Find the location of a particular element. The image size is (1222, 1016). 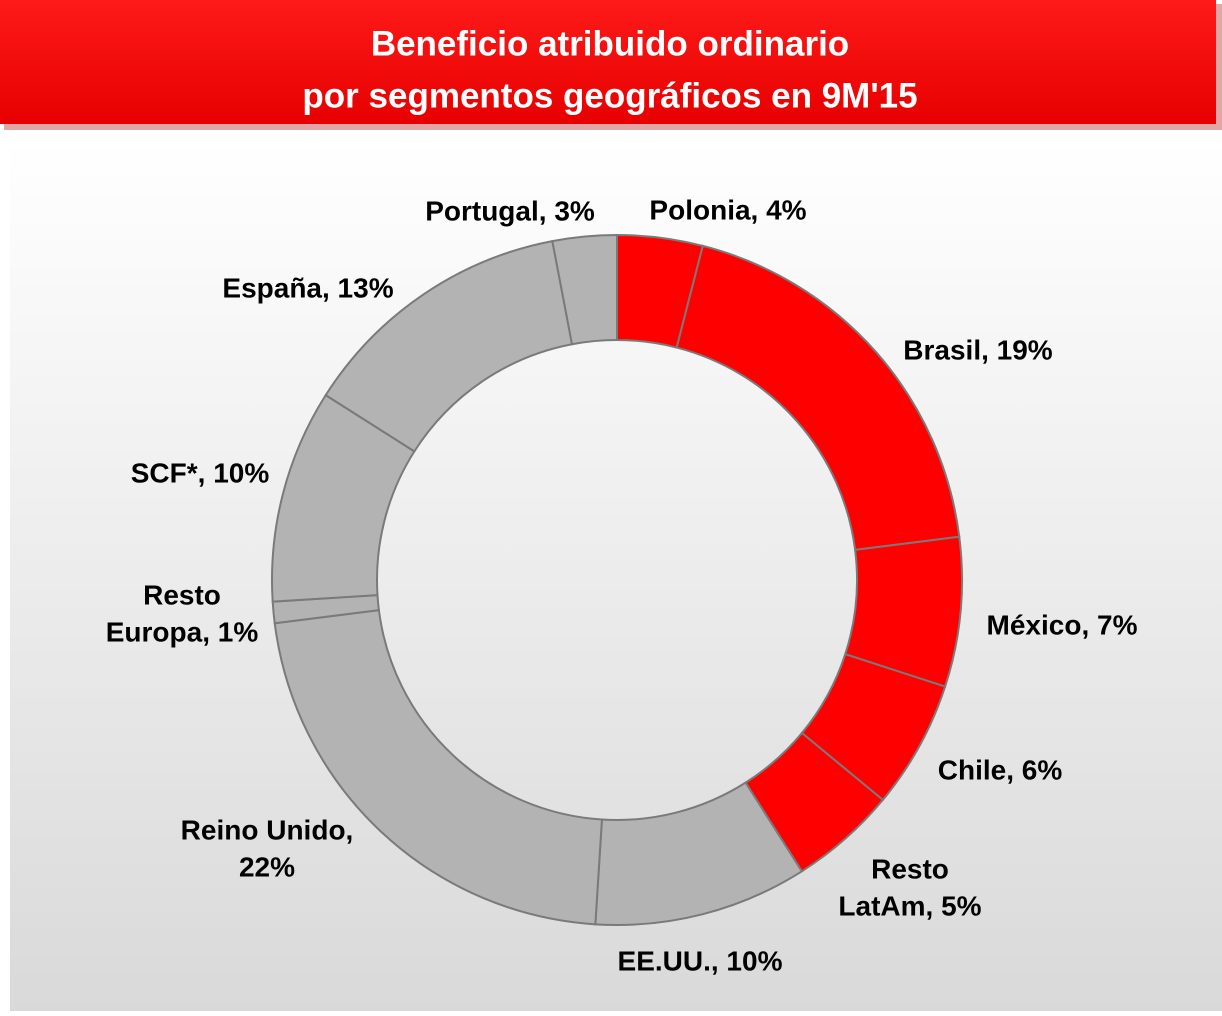

chart-title: Beneficio atribuido ordinario is located at coordinates (610, 43).